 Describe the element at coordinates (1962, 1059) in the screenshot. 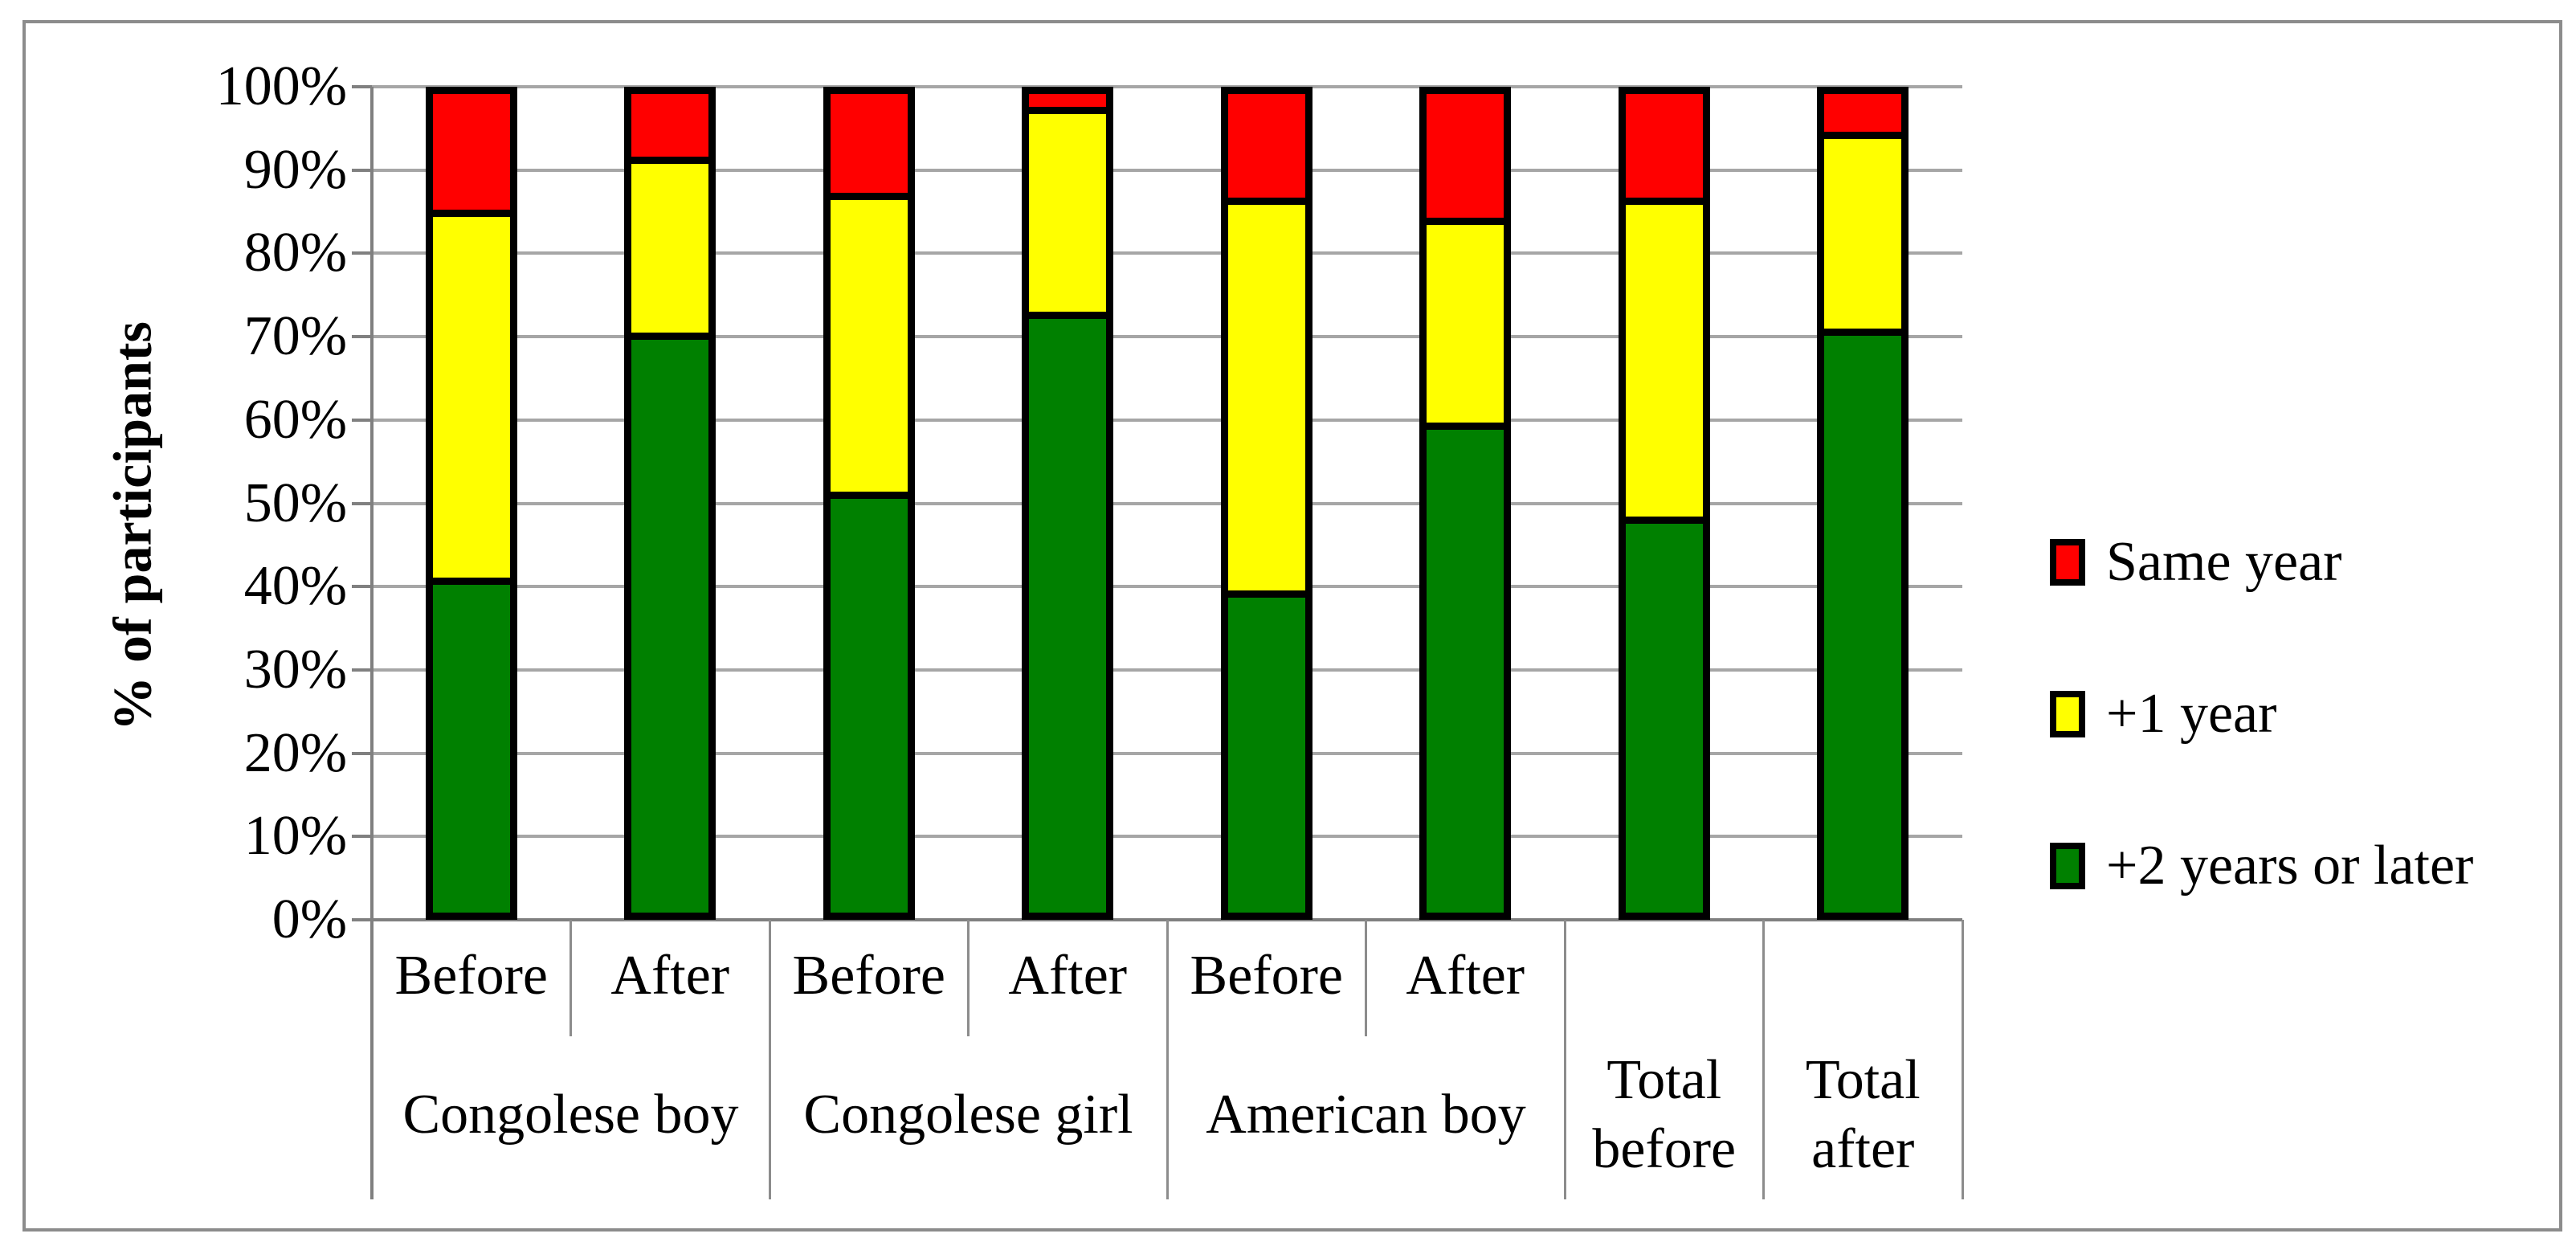

I see `group-separator-right-edge` at that location.